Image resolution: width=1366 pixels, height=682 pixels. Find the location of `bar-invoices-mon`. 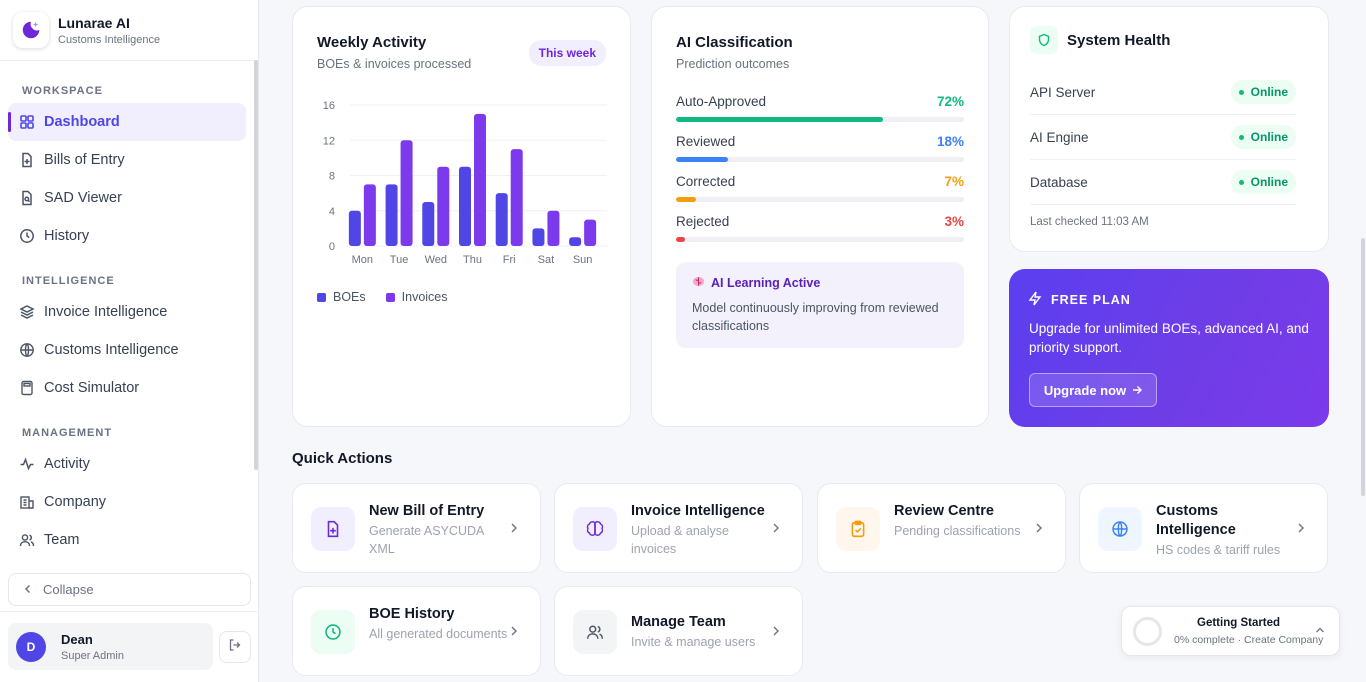

bar-invoices-mon is located at coordinates (369, 215).